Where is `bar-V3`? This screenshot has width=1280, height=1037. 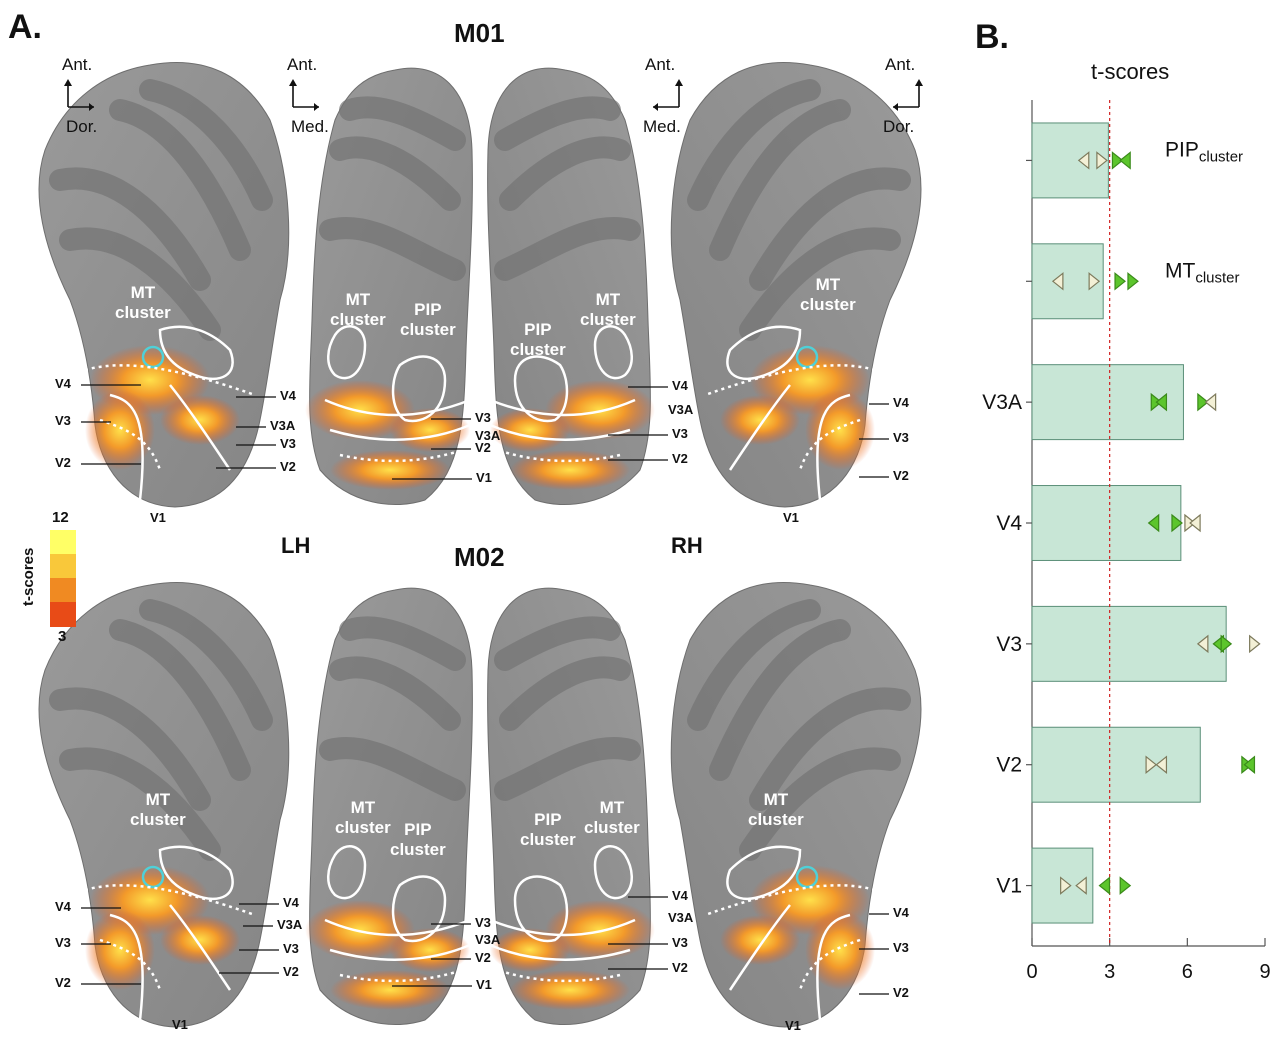 bar-V3 is located at coordinates (1129, 643).